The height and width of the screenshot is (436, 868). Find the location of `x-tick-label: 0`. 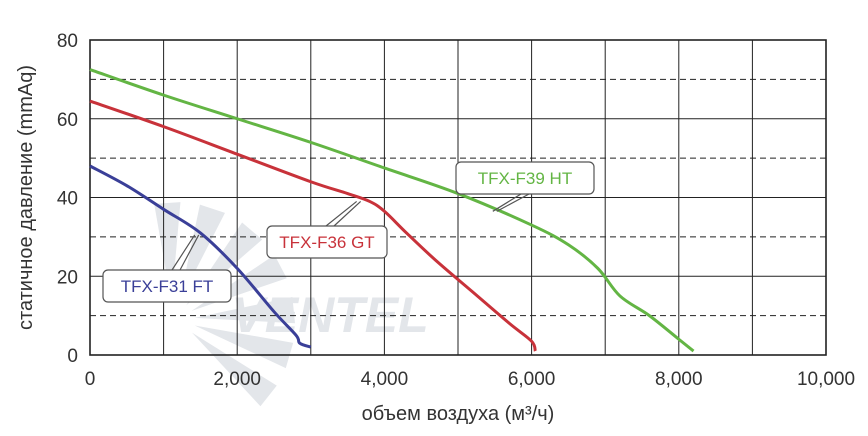

x-tick-label: 0 is located at coordinates (90, 379).